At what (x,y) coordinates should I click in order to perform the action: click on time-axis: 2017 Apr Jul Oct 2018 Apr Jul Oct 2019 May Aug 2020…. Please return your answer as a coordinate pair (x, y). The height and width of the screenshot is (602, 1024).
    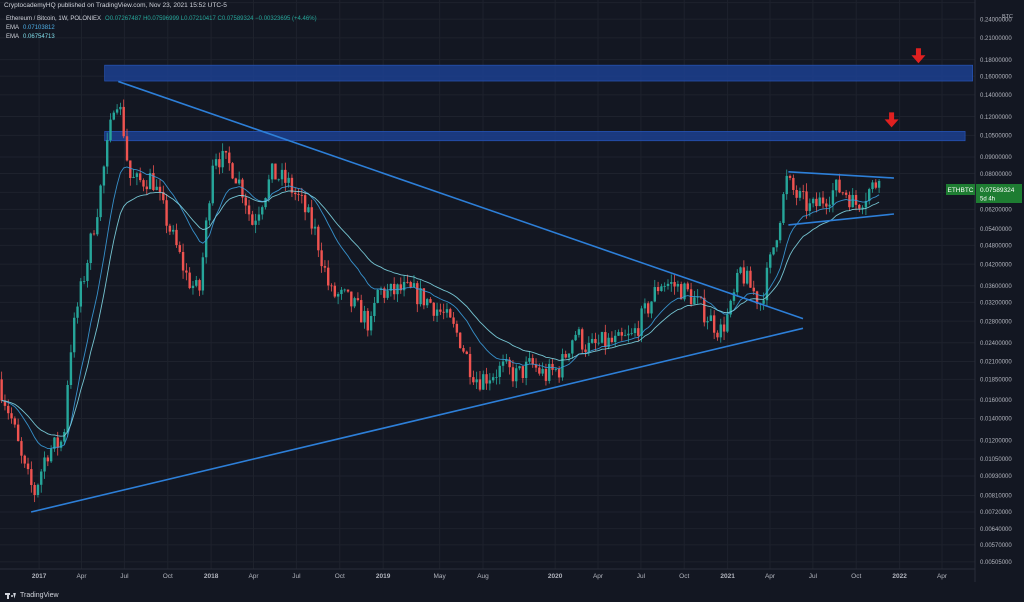
    Looking at the image, I should click on (487, 574).